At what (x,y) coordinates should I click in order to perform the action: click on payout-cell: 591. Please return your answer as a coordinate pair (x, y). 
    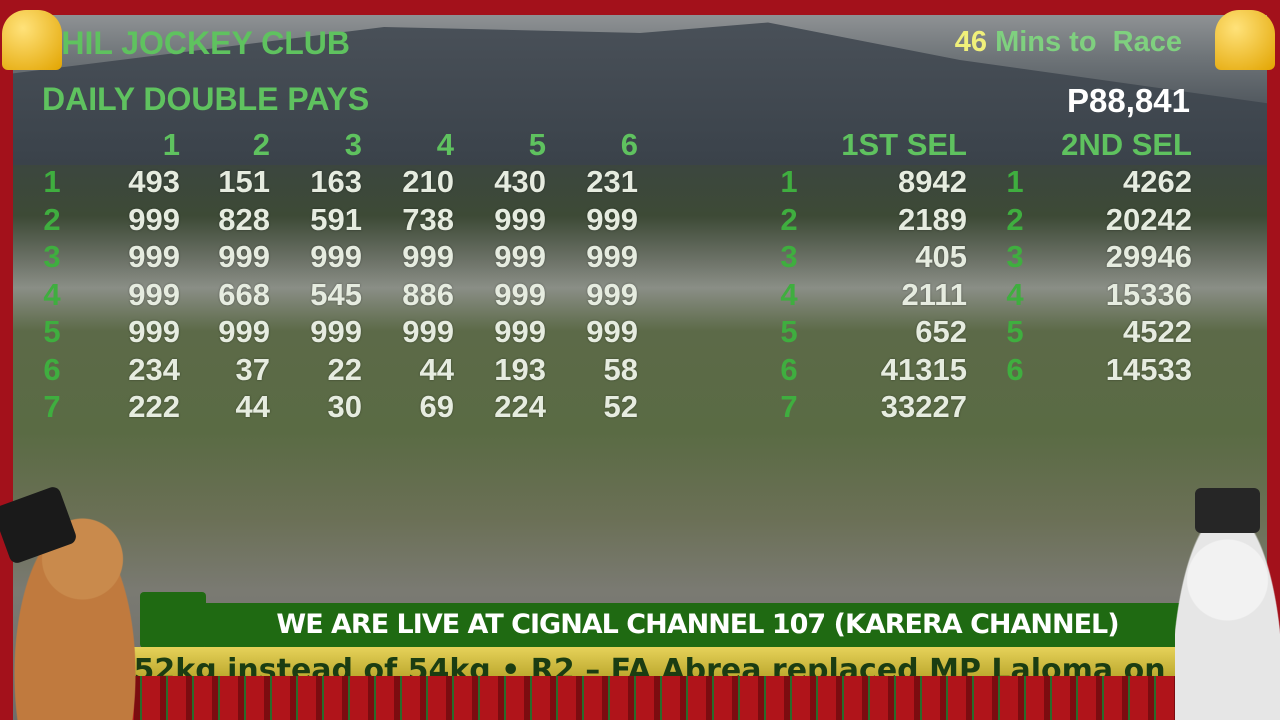
    Looking at the image, I should click on (336, 219).